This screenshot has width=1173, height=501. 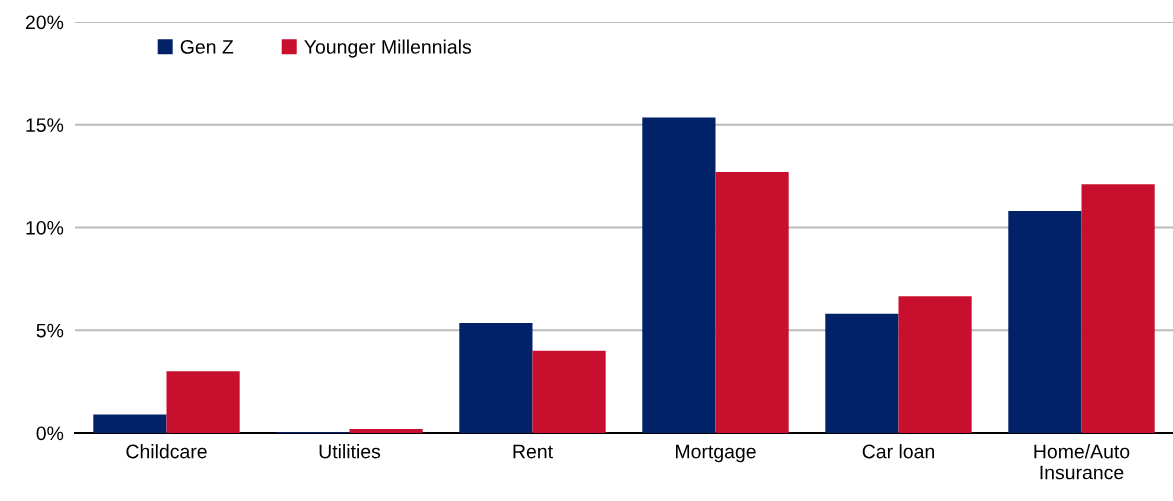 I want to click on x-tick-label: Home/Auto Insurance, so click(x=1082, y=462).